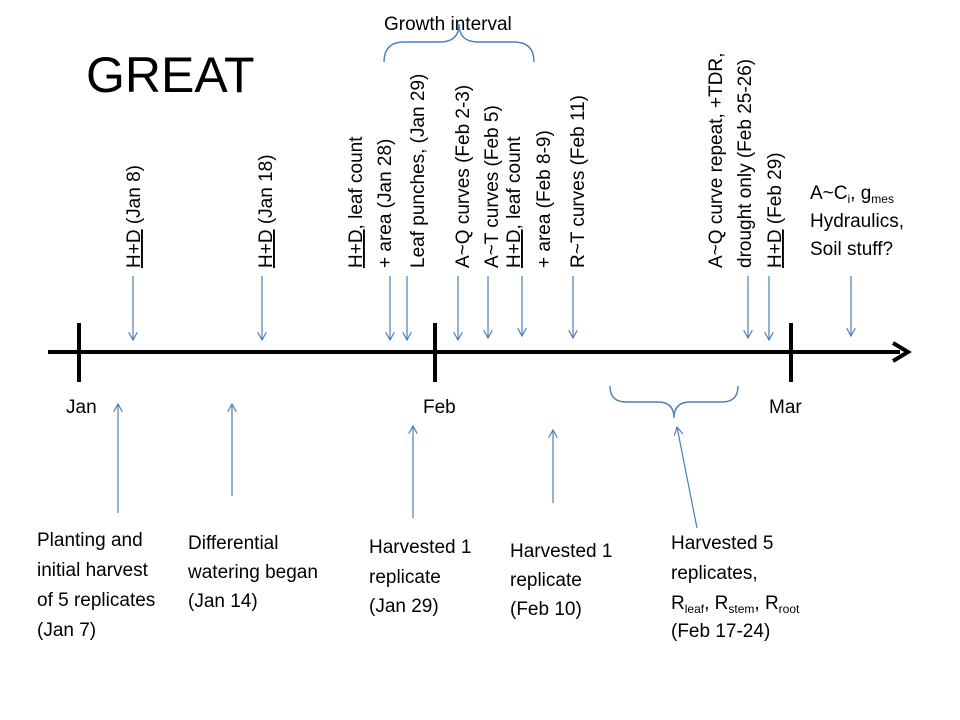 Image resolution: width=960 pixels, height=720 pixels. Describe the element at coordinates (745, 163) in the screenshot. I see `svg-text: drought only (Feb 25-26)` at that location.